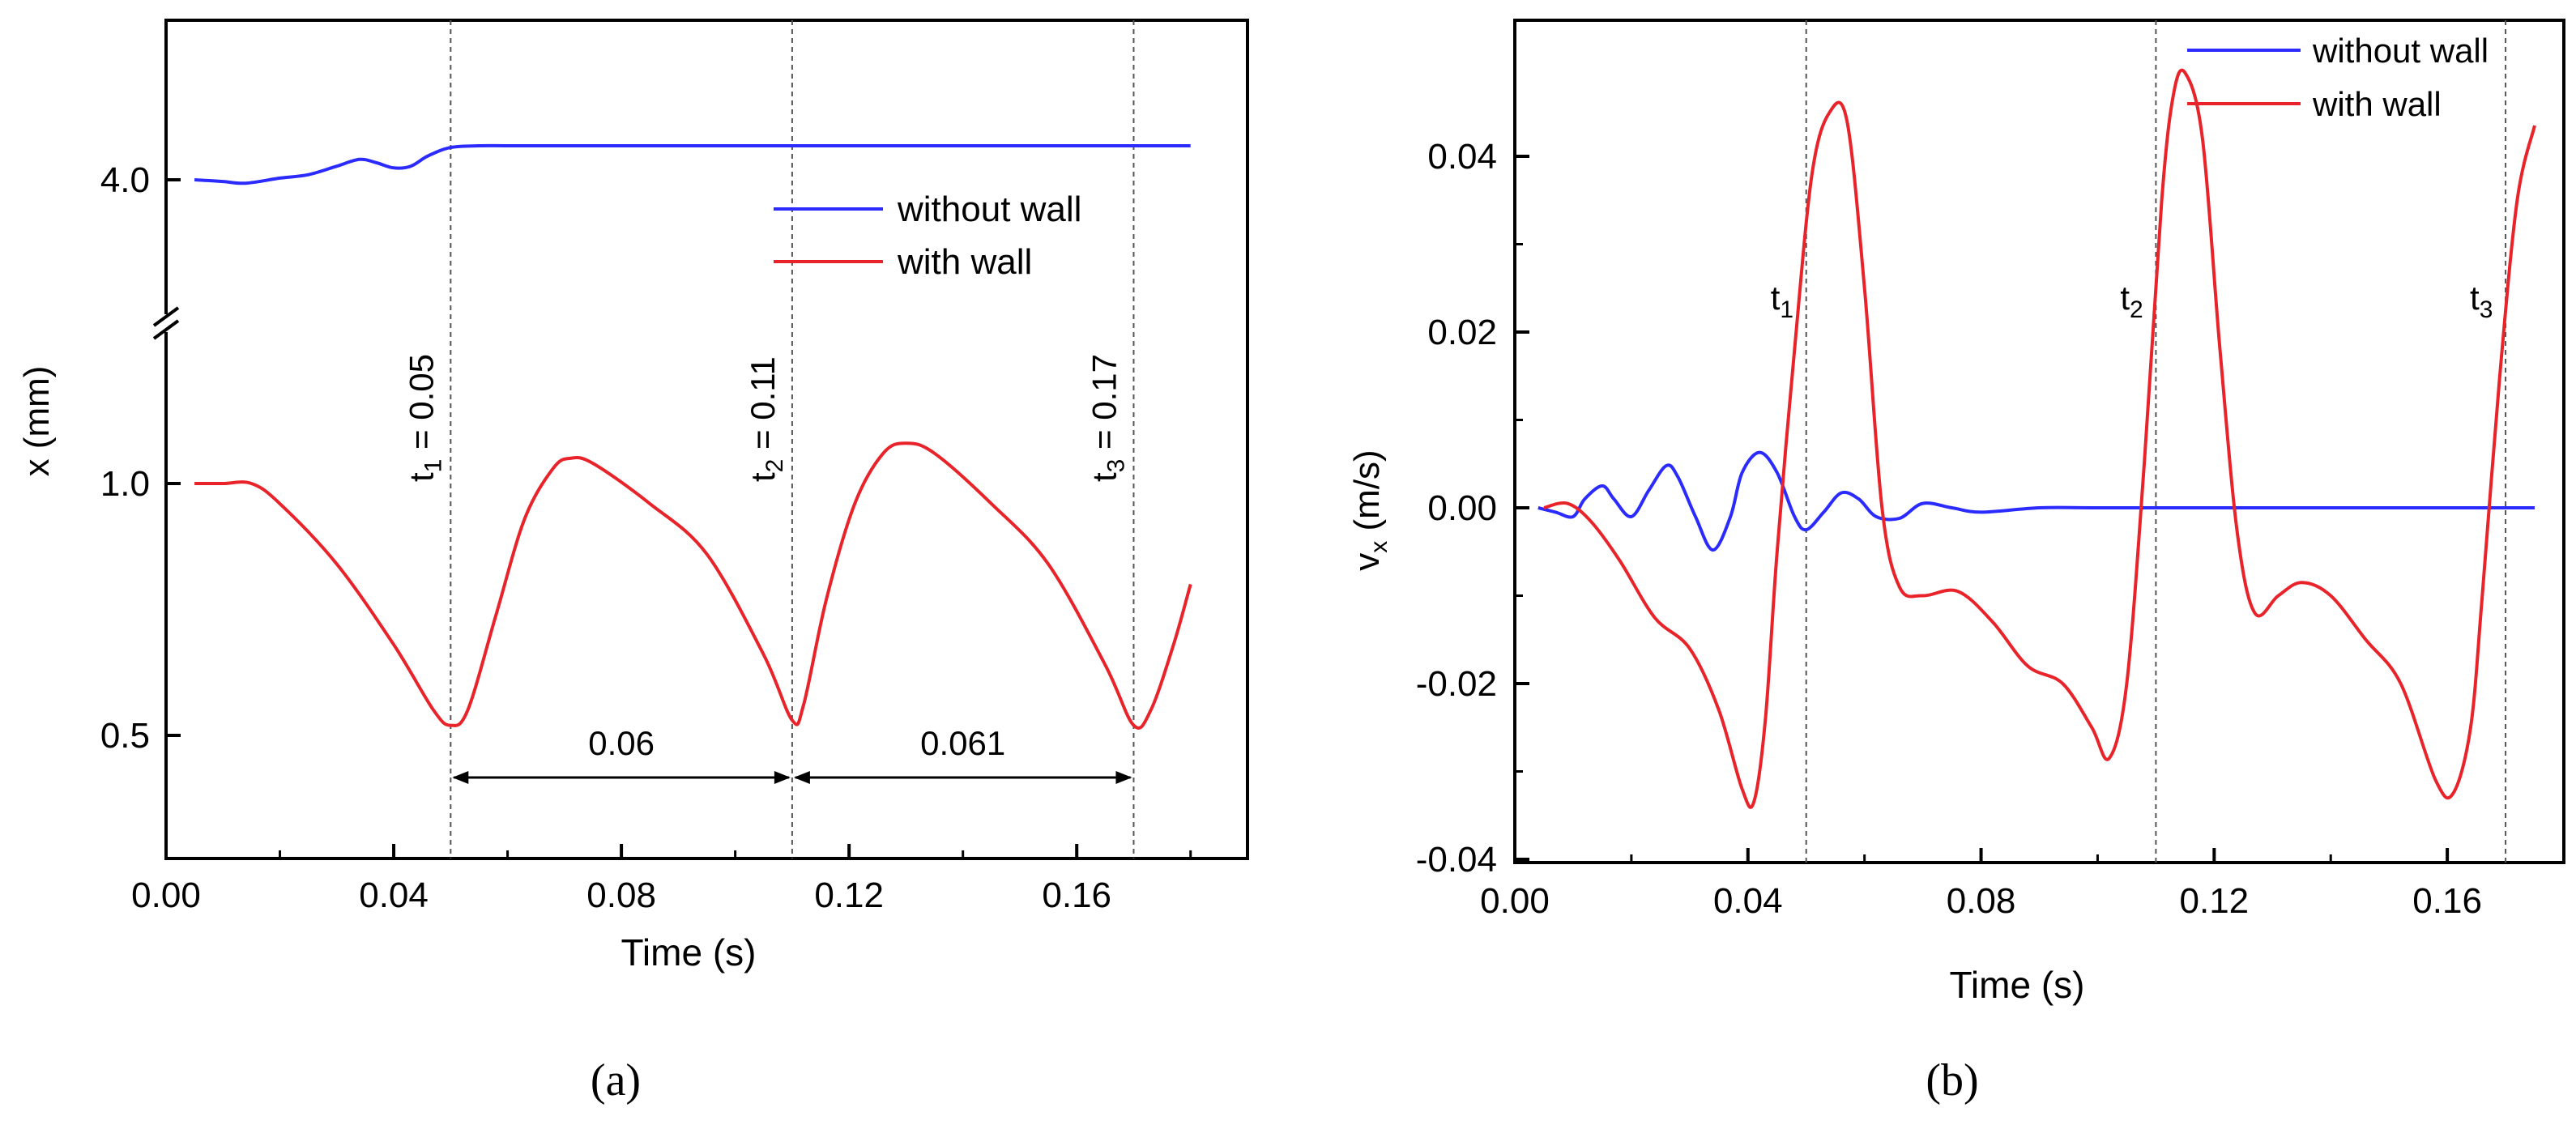 The height and width of the screenshot is (1129, 2576). I want to click on marker-label-t2: t2, so click(2131, 301).